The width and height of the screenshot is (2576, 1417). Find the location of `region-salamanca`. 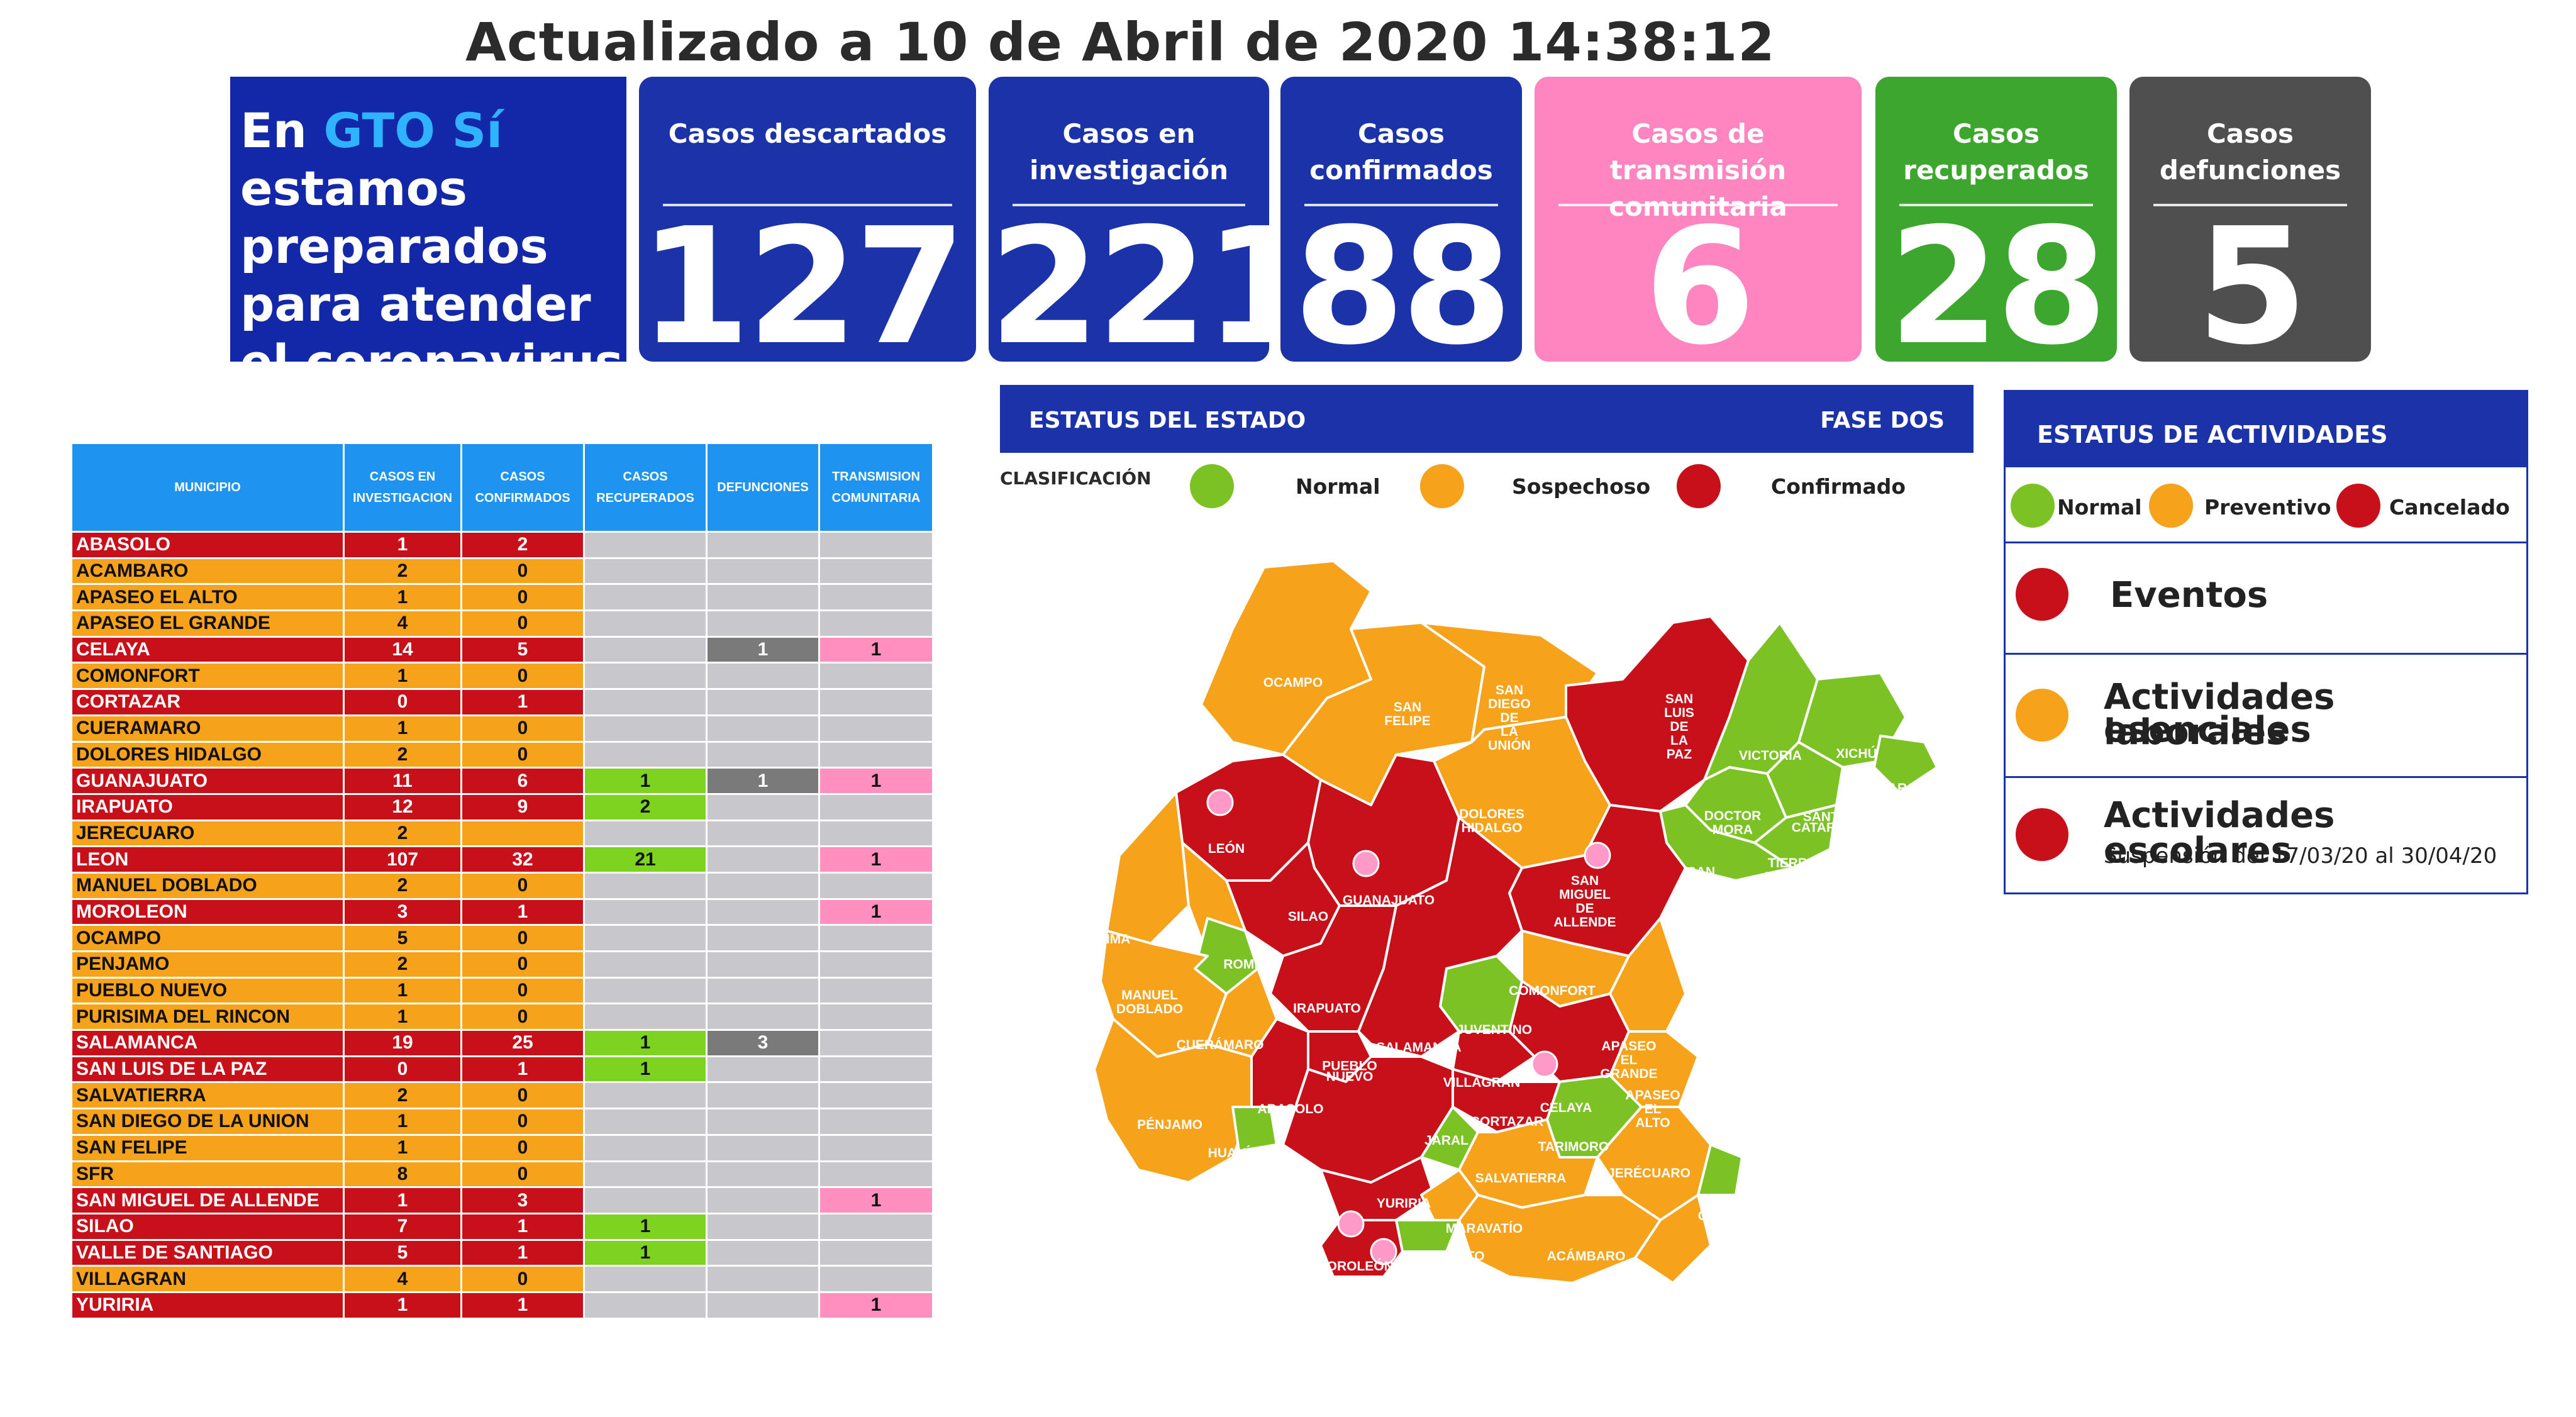

region-salamanca is located at coordinates (1440, 937).